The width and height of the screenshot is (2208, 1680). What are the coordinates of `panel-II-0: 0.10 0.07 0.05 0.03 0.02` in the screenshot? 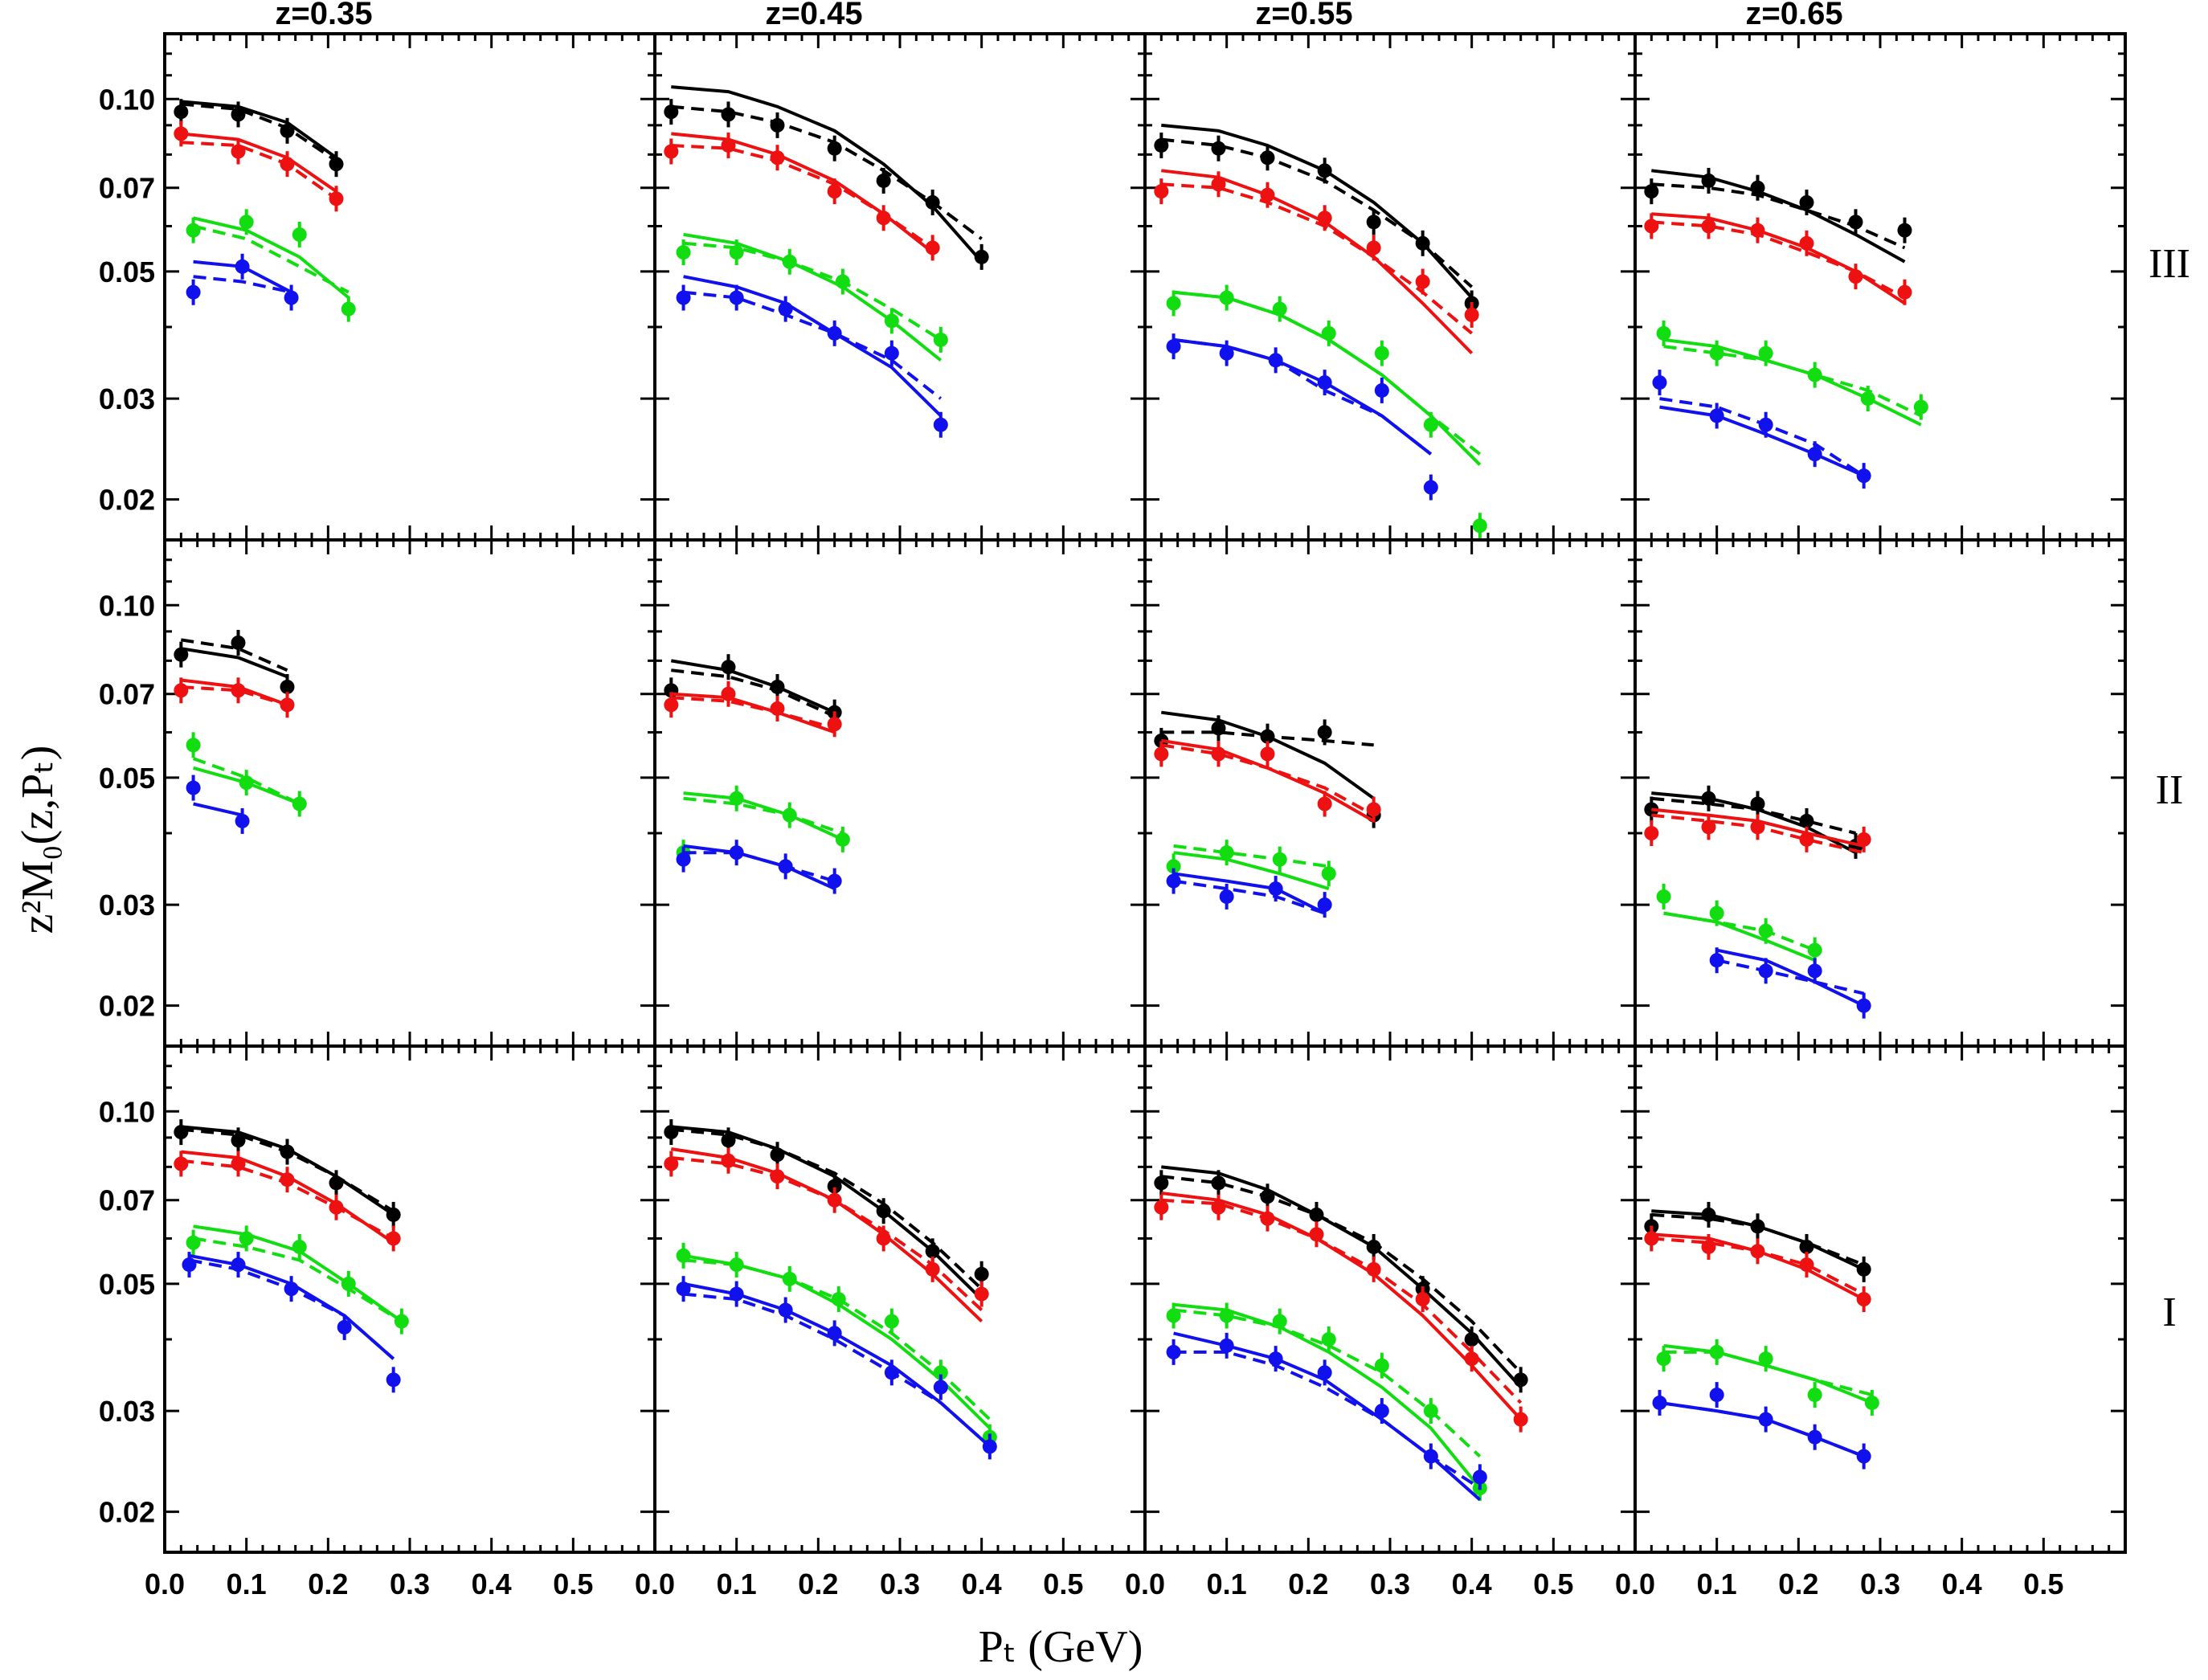 It's located at (377, 793).